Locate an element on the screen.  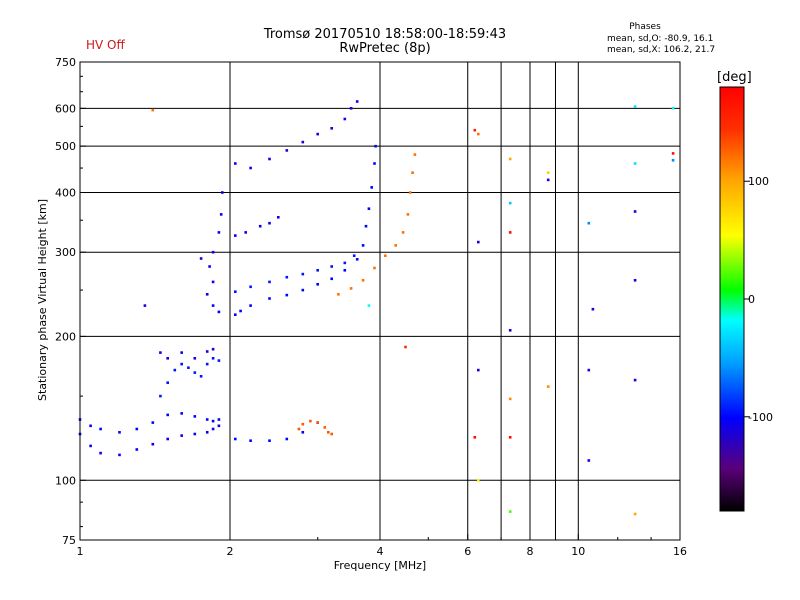
phases-x-stats: mean, sd,X: 106.2, 21.7 is located at coordinates (661, 50).